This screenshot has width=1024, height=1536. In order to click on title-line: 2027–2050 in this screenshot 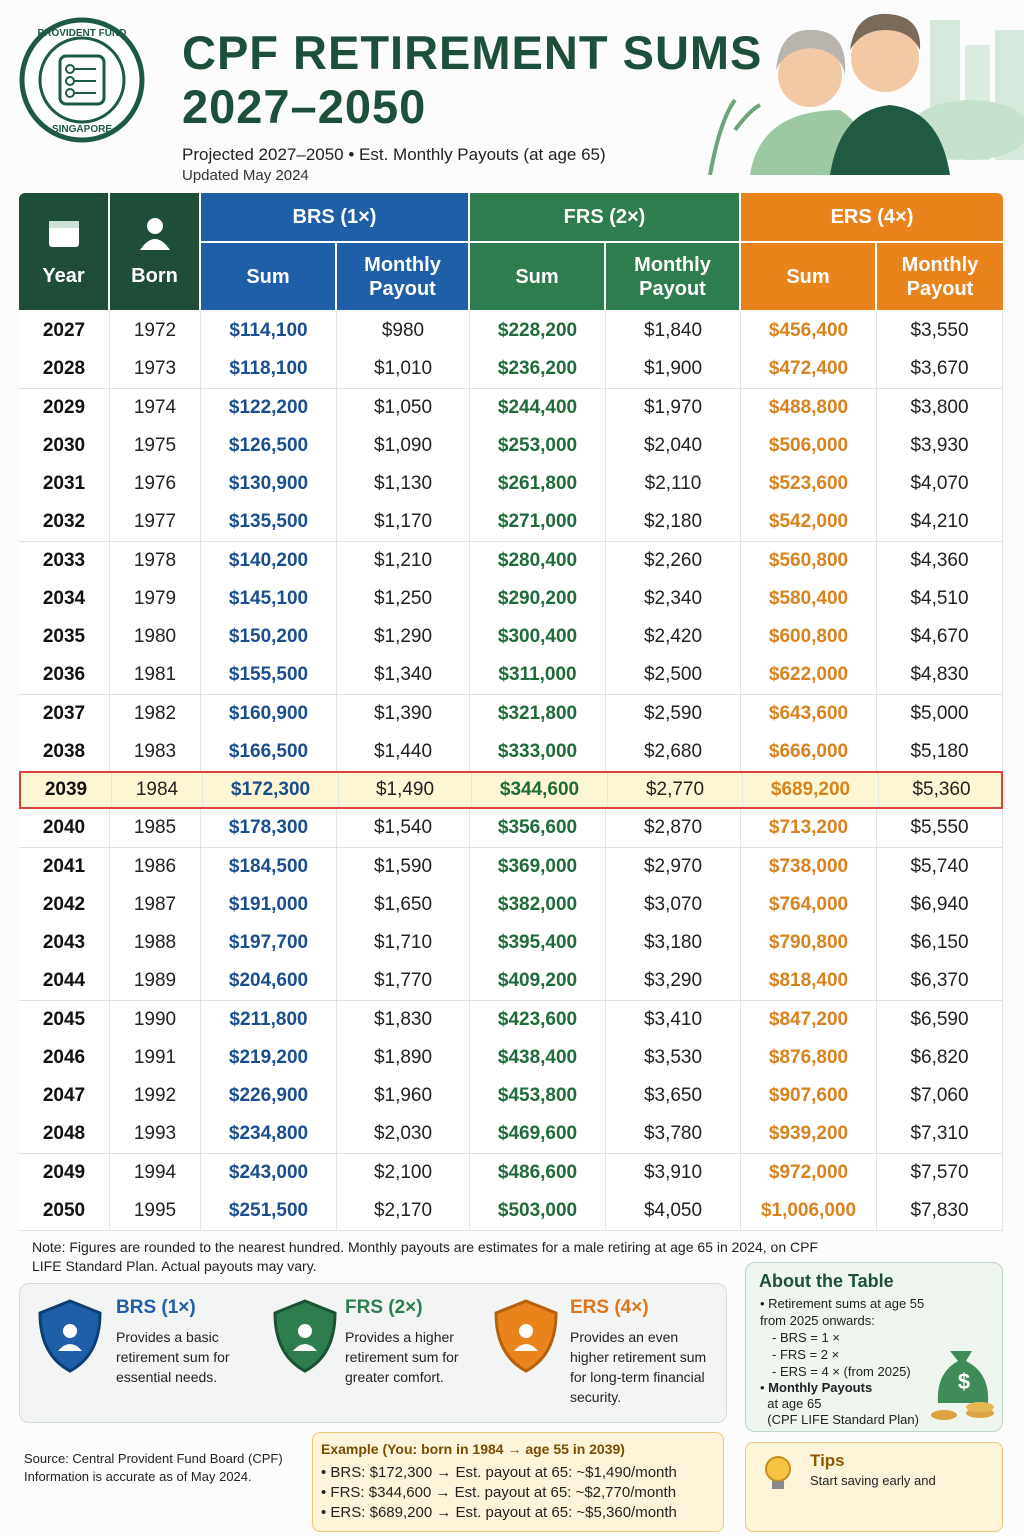, I will do `click(304, 106)`.